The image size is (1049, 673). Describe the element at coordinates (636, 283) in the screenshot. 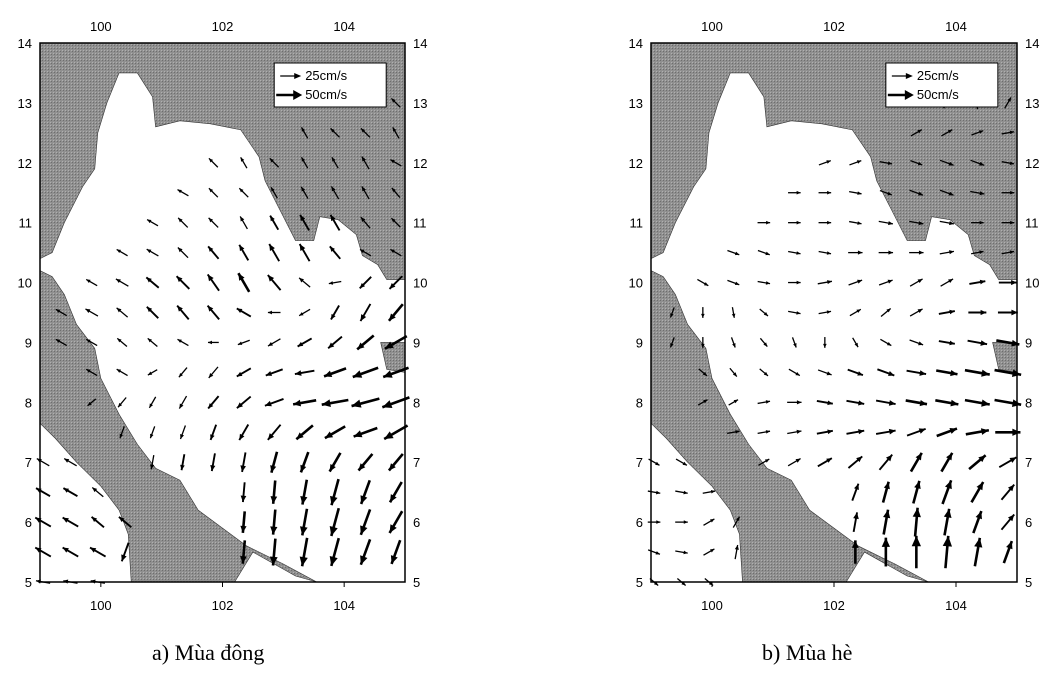

I see `y-tick-label-left: 10` at that location.